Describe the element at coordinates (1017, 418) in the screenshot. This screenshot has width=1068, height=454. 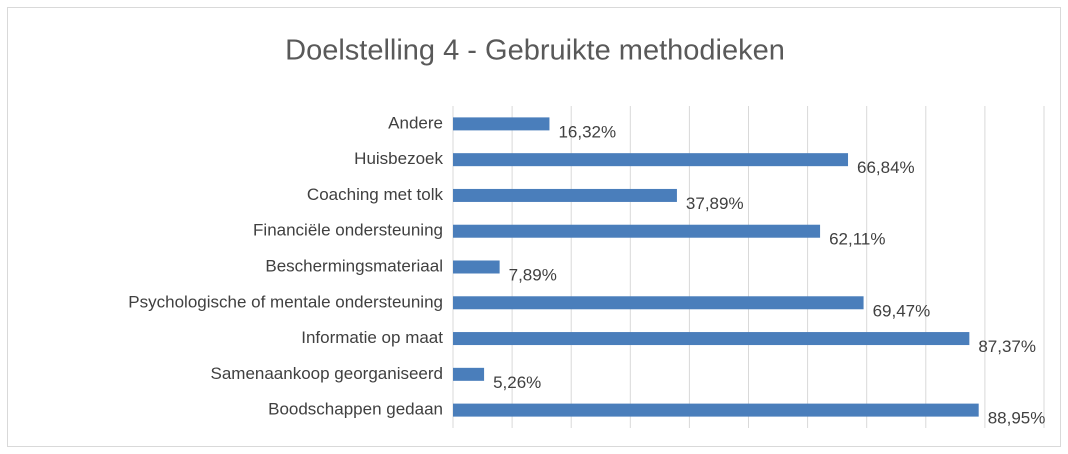
I see `data-label: 88,95%` at that location.